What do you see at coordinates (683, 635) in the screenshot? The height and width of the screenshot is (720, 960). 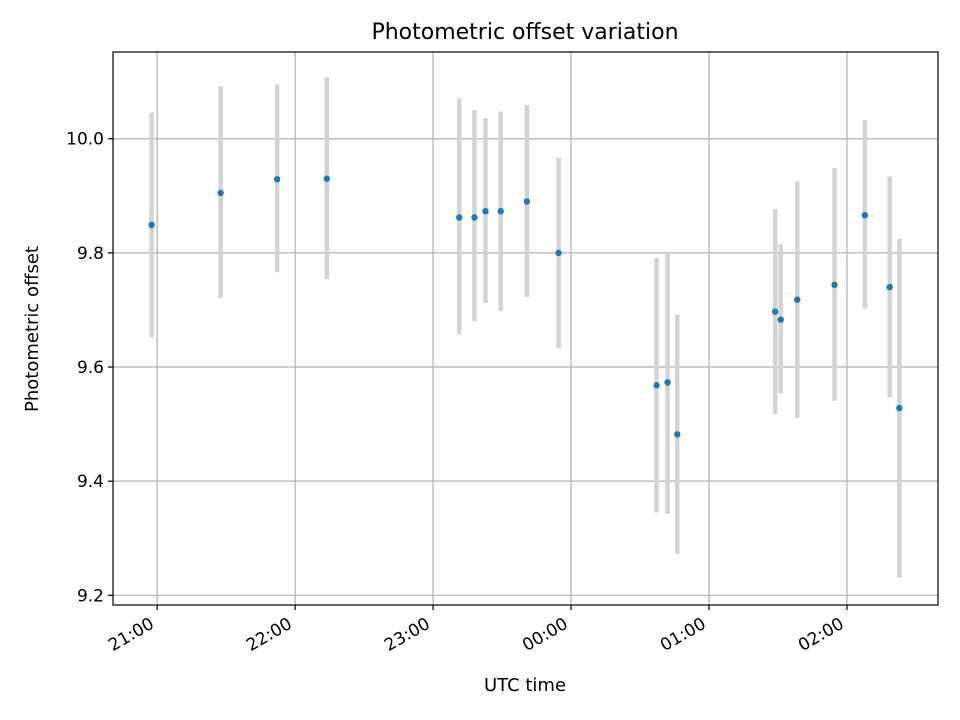 I see `x-tick-label: 01:00` at bounding box center [683, 635].